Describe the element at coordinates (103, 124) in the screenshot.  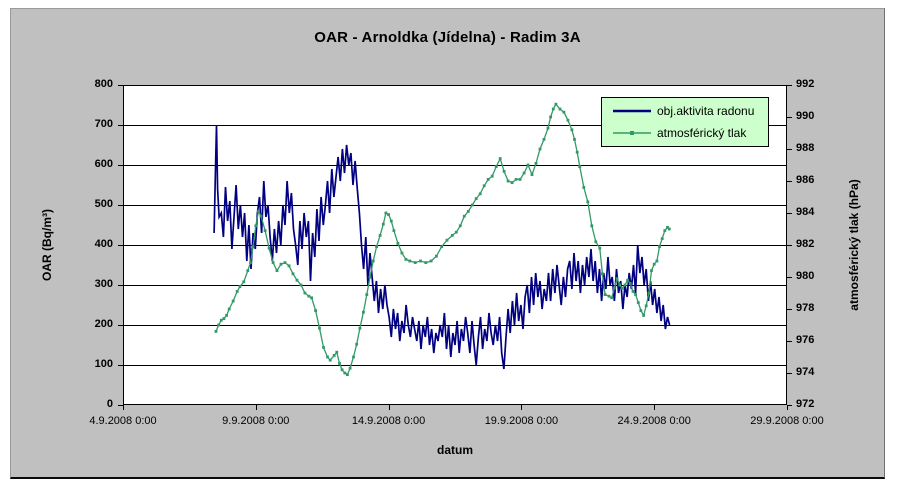
I see `y-left-tick-label: 700` at that location.